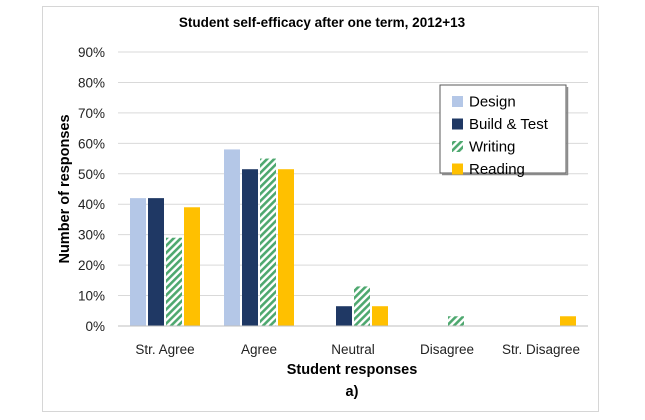  Describe the element at coordinates (91, 82) in the screenshot. I see `y-tick-label: 80%` at that location.